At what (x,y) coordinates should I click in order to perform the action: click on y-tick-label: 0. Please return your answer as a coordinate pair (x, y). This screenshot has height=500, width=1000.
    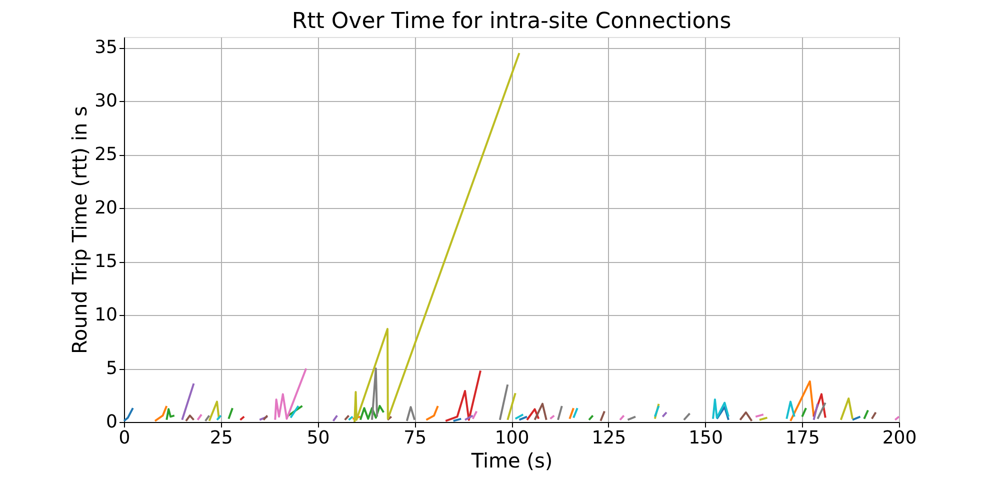
    Looking at the image, I should click on (112, 422).